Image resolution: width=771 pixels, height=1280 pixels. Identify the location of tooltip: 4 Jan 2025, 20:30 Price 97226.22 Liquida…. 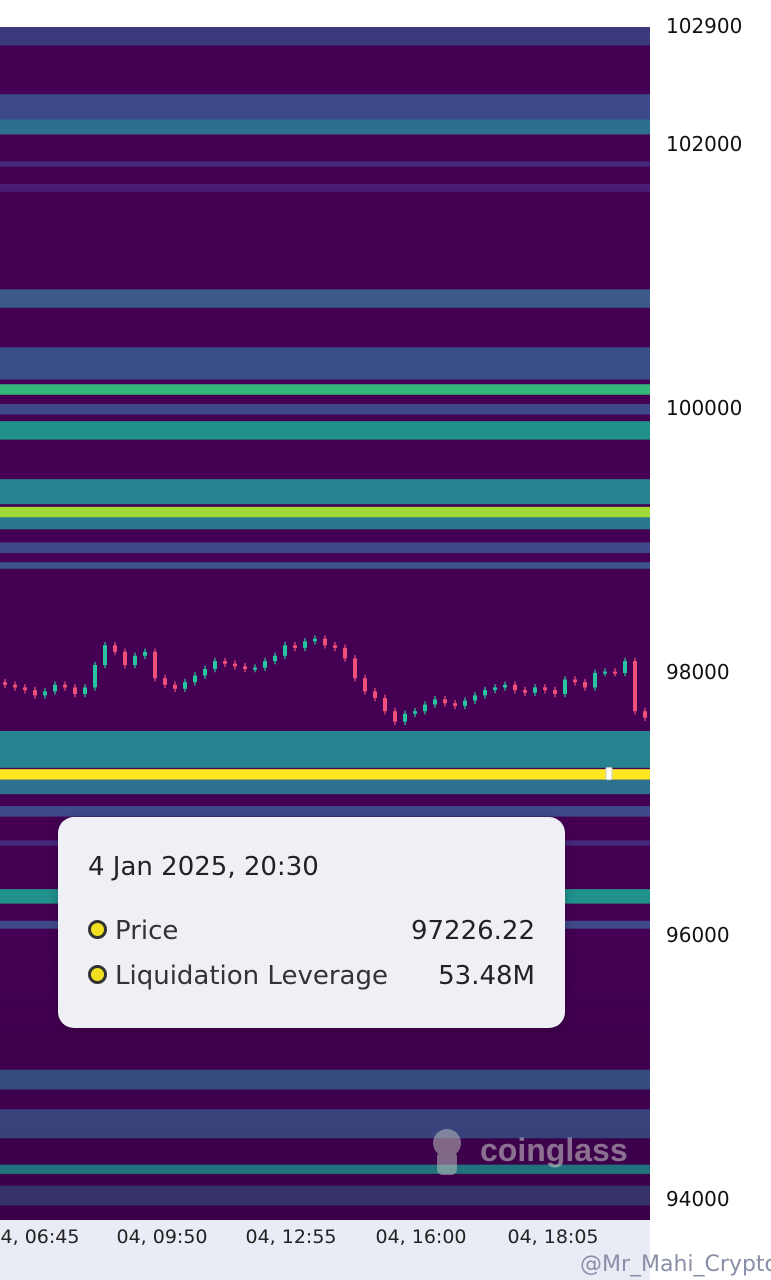
(311, 922).